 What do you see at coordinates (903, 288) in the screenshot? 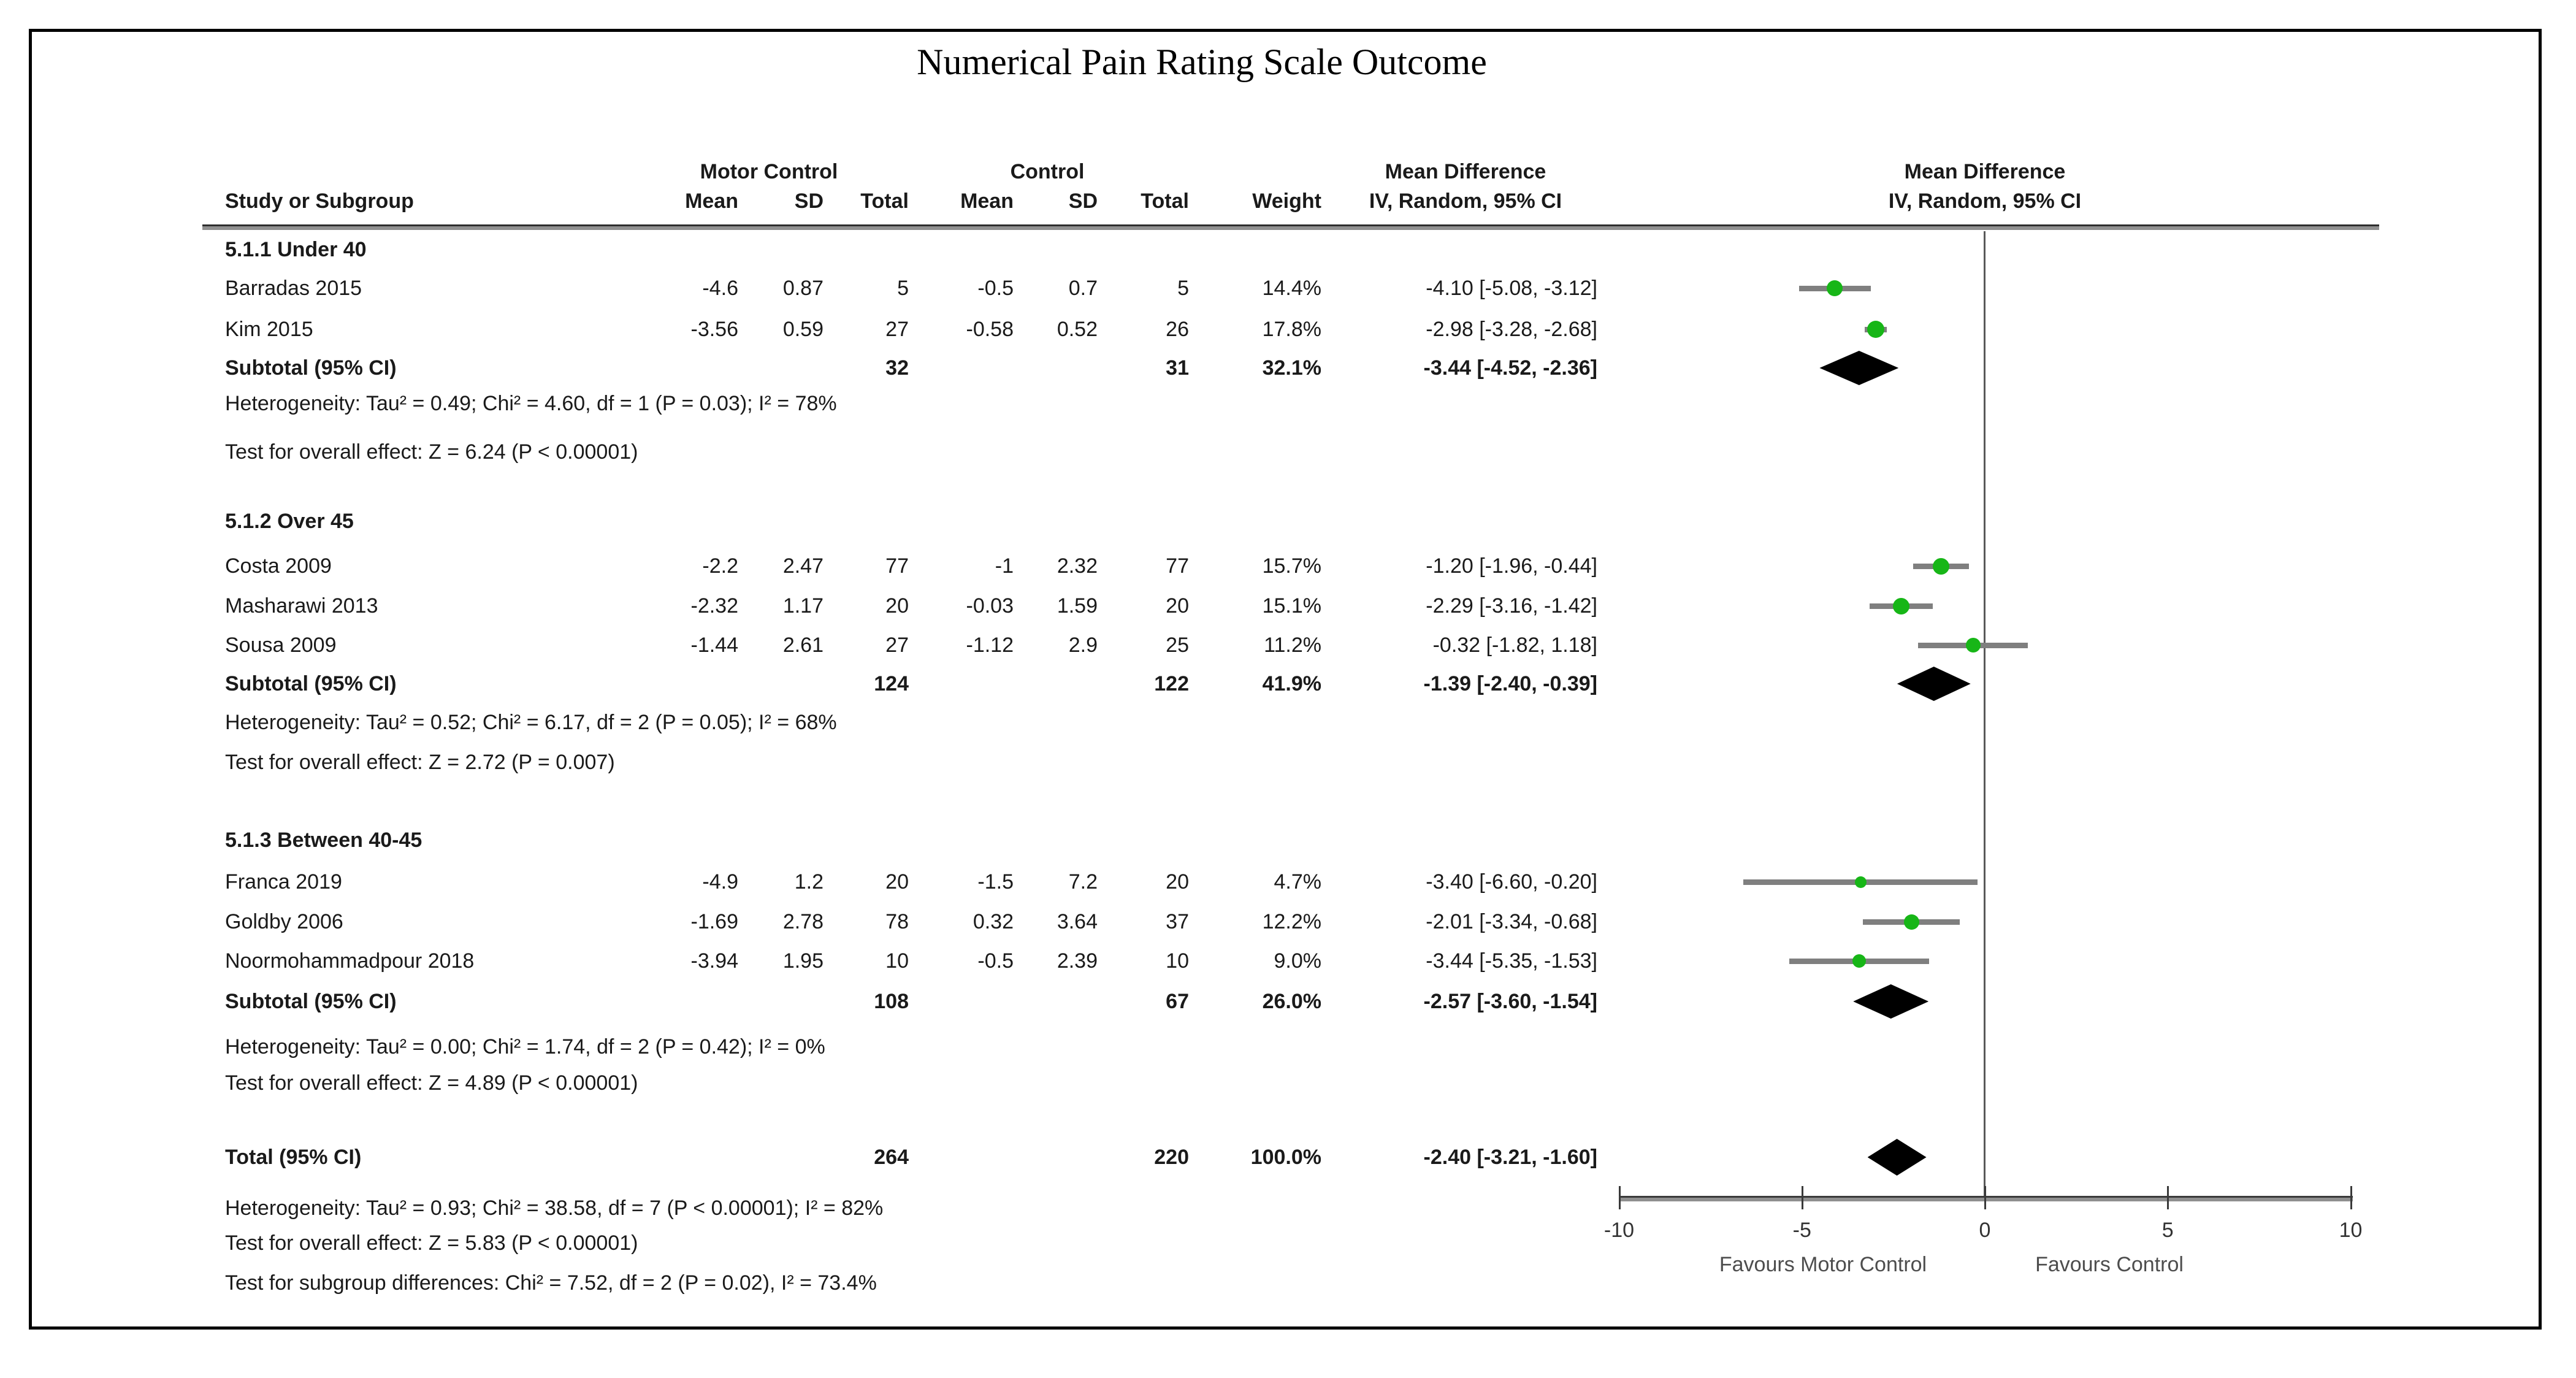
I see `cell-mc-total: 5` at bounding box center [903, 288].